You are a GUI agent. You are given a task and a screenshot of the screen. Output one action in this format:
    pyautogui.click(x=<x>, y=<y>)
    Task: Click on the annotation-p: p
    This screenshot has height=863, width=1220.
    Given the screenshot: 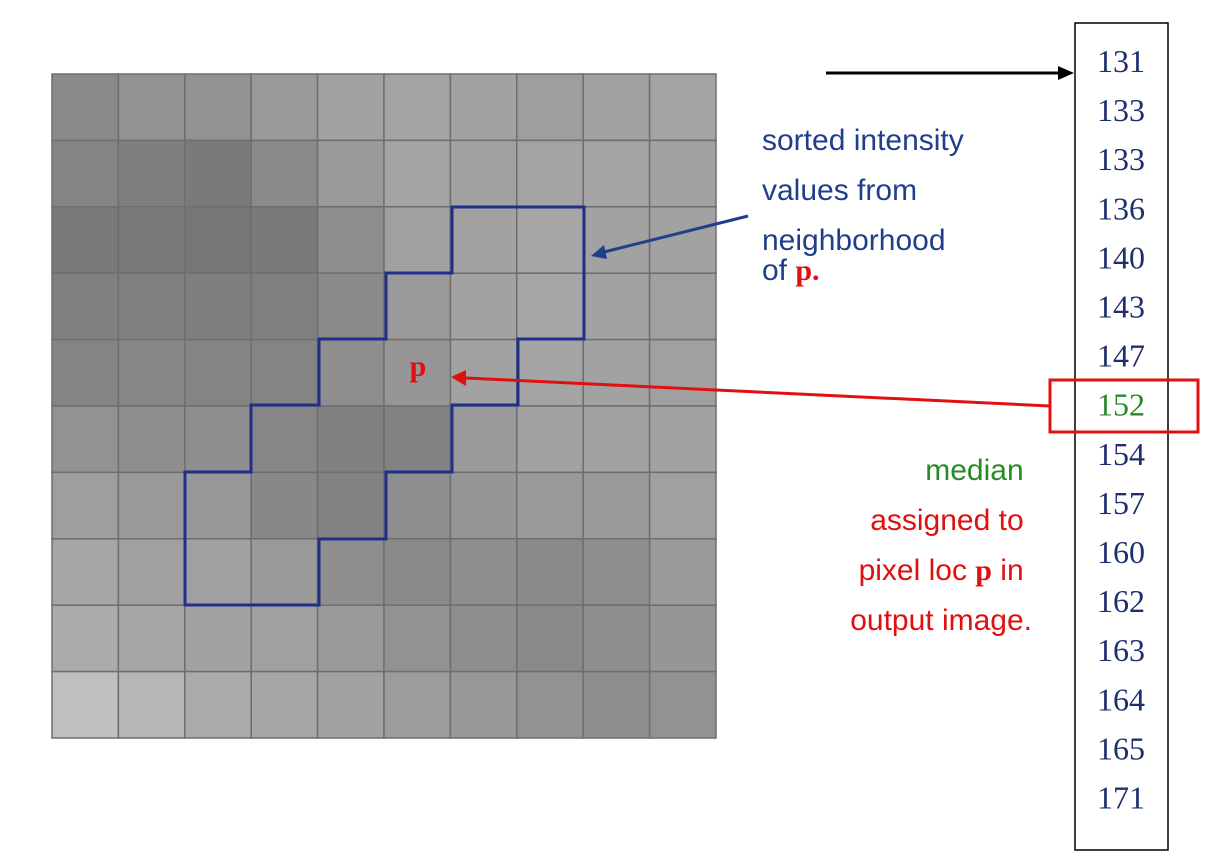 What is the action you would take?
    pyautogui.click(x=983, y=570)
    